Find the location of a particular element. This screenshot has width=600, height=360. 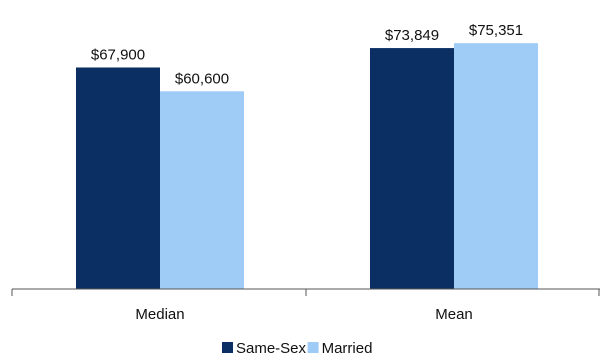

bar-mean-married is located at coordinates (496, 166).